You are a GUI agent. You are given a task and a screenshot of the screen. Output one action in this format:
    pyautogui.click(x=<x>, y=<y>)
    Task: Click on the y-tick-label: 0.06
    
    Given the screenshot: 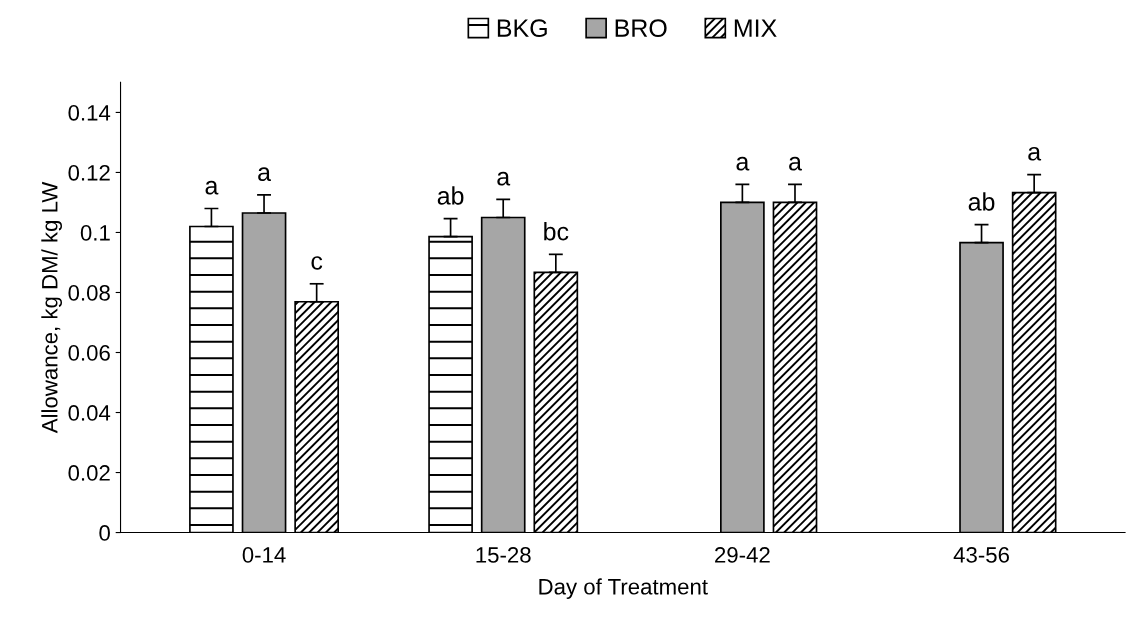 What is the action you would take?
    pyautogui.click(x=89, y=353)
    